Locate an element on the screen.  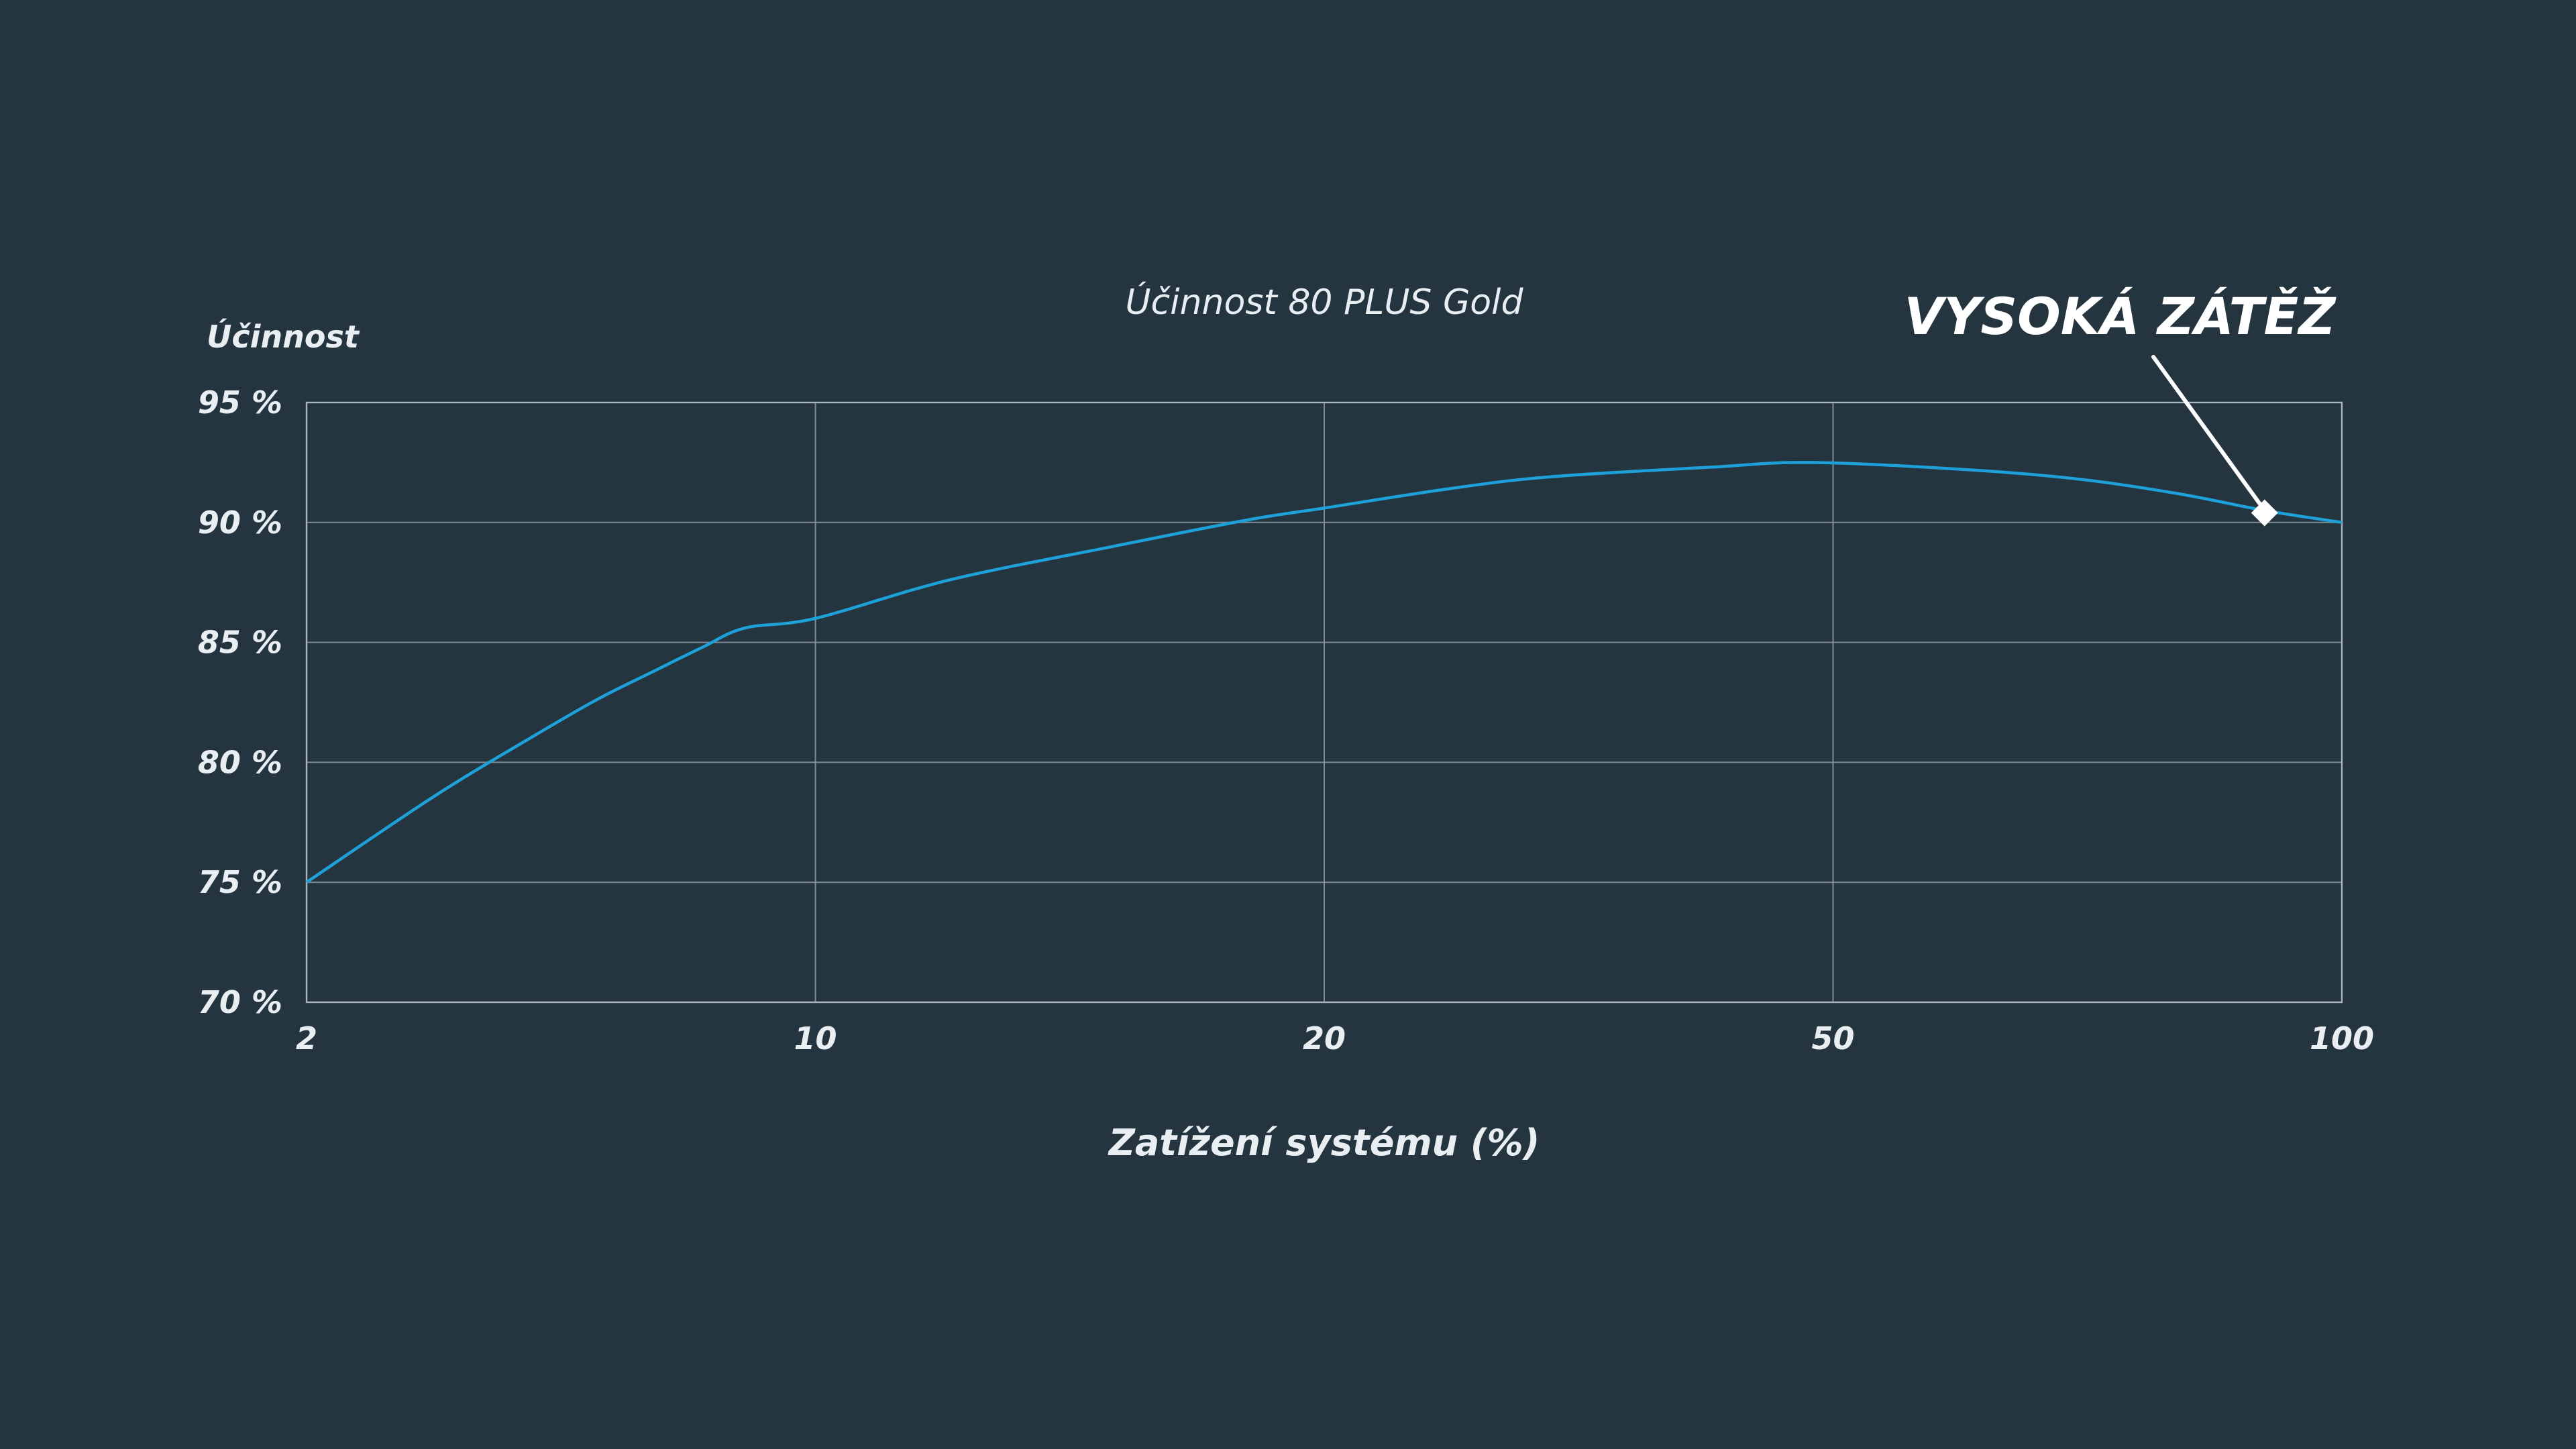
y-axis-label: Účinnost is located at coordinates (283, 337).